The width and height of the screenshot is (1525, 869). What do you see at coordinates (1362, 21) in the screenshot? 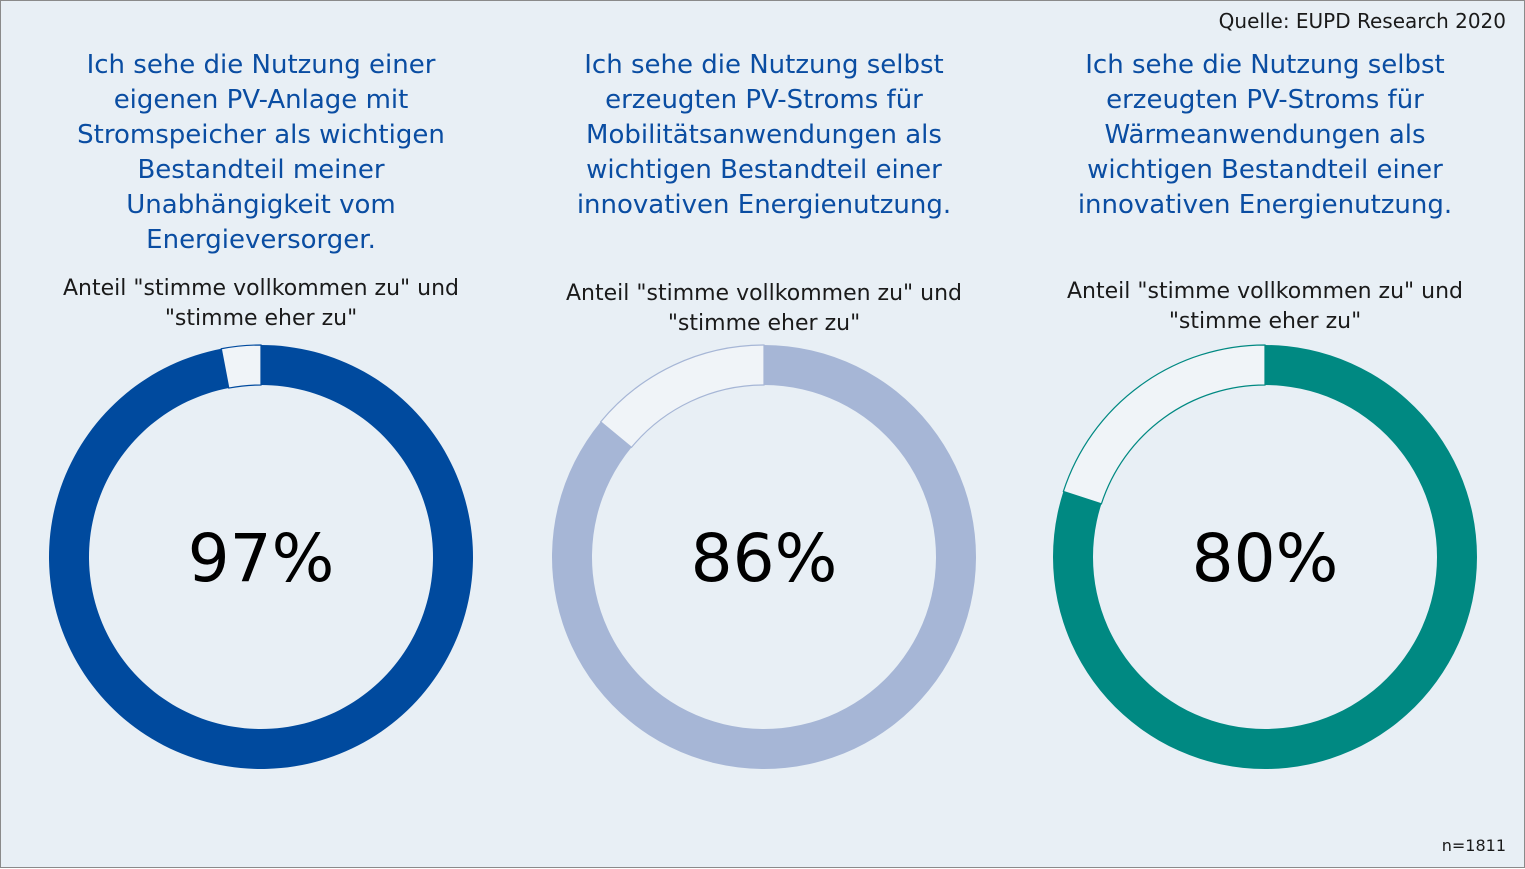
I see `source-label: Quelle: EUPD Research 2020` at bounding box center [1362, 21].